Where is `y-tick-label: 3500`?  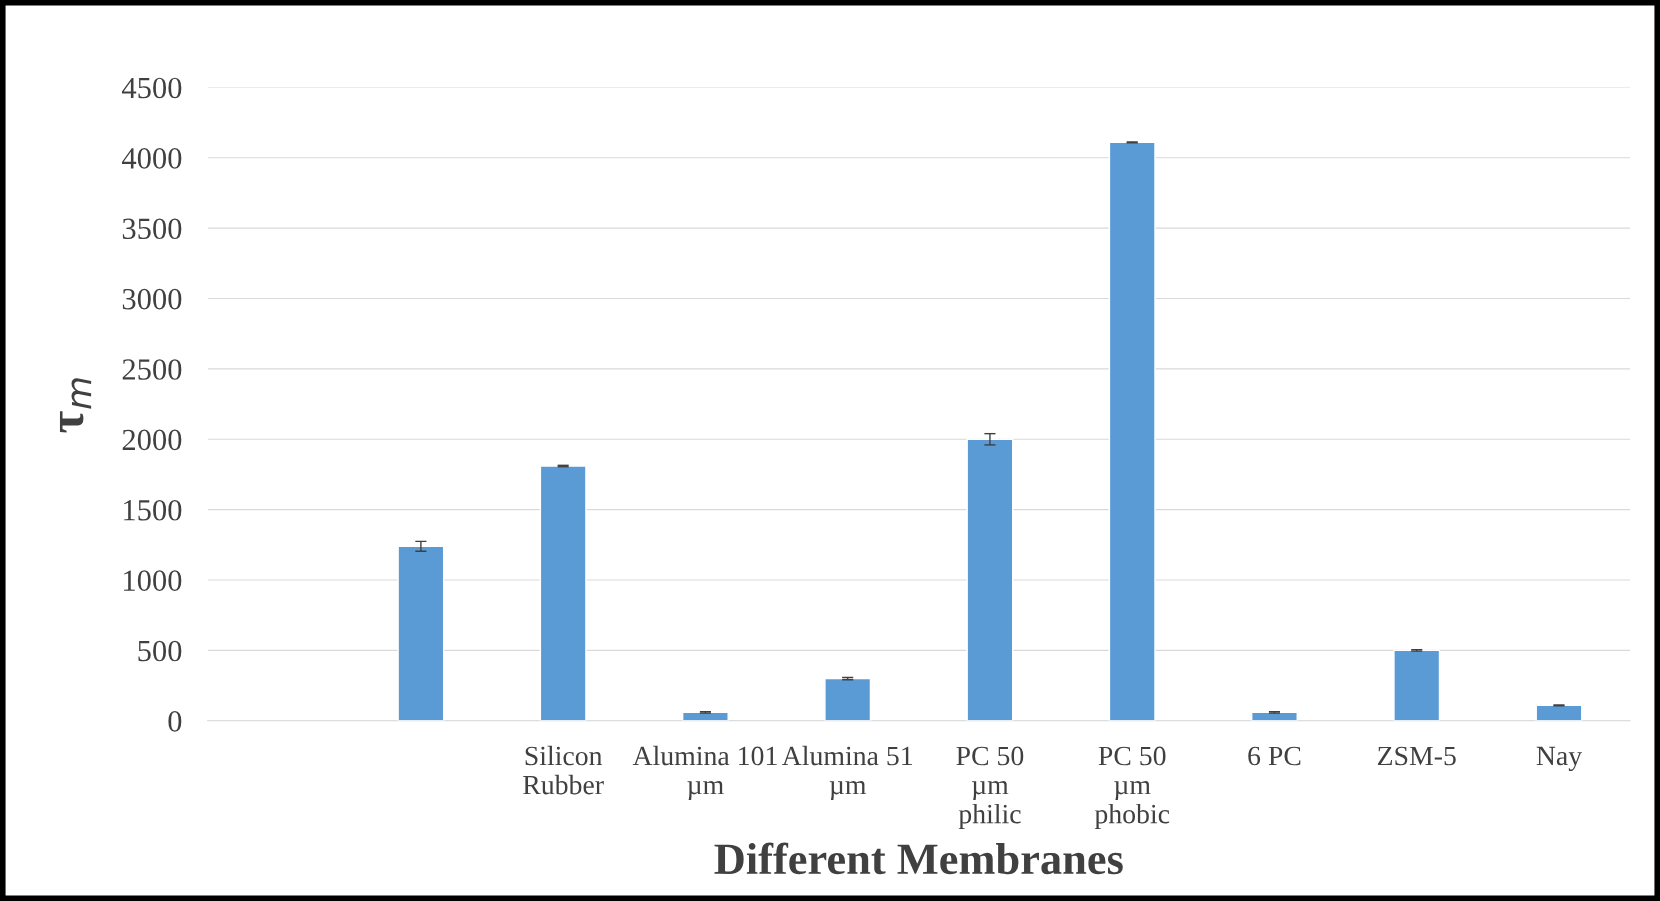
y-tick-label: 3500 is located at coordinates (152, 229).